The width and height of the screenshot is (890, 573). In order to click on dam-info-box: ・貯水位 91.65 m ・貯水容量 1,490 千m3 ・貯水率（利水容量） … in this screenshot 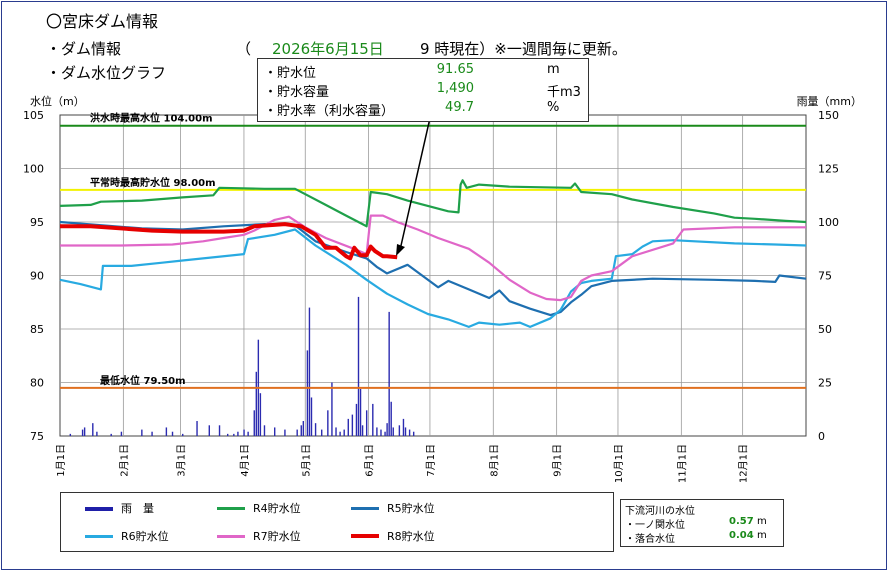, I will do `click(423, 90)`.